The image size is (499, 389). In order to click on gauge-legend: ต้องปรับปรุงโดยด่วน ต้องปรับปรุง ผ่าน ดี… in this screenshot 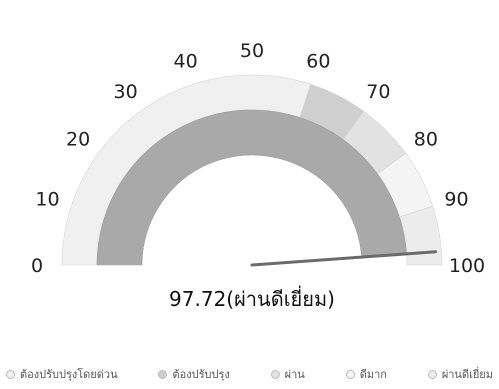, I will do `click(249, 374)`.